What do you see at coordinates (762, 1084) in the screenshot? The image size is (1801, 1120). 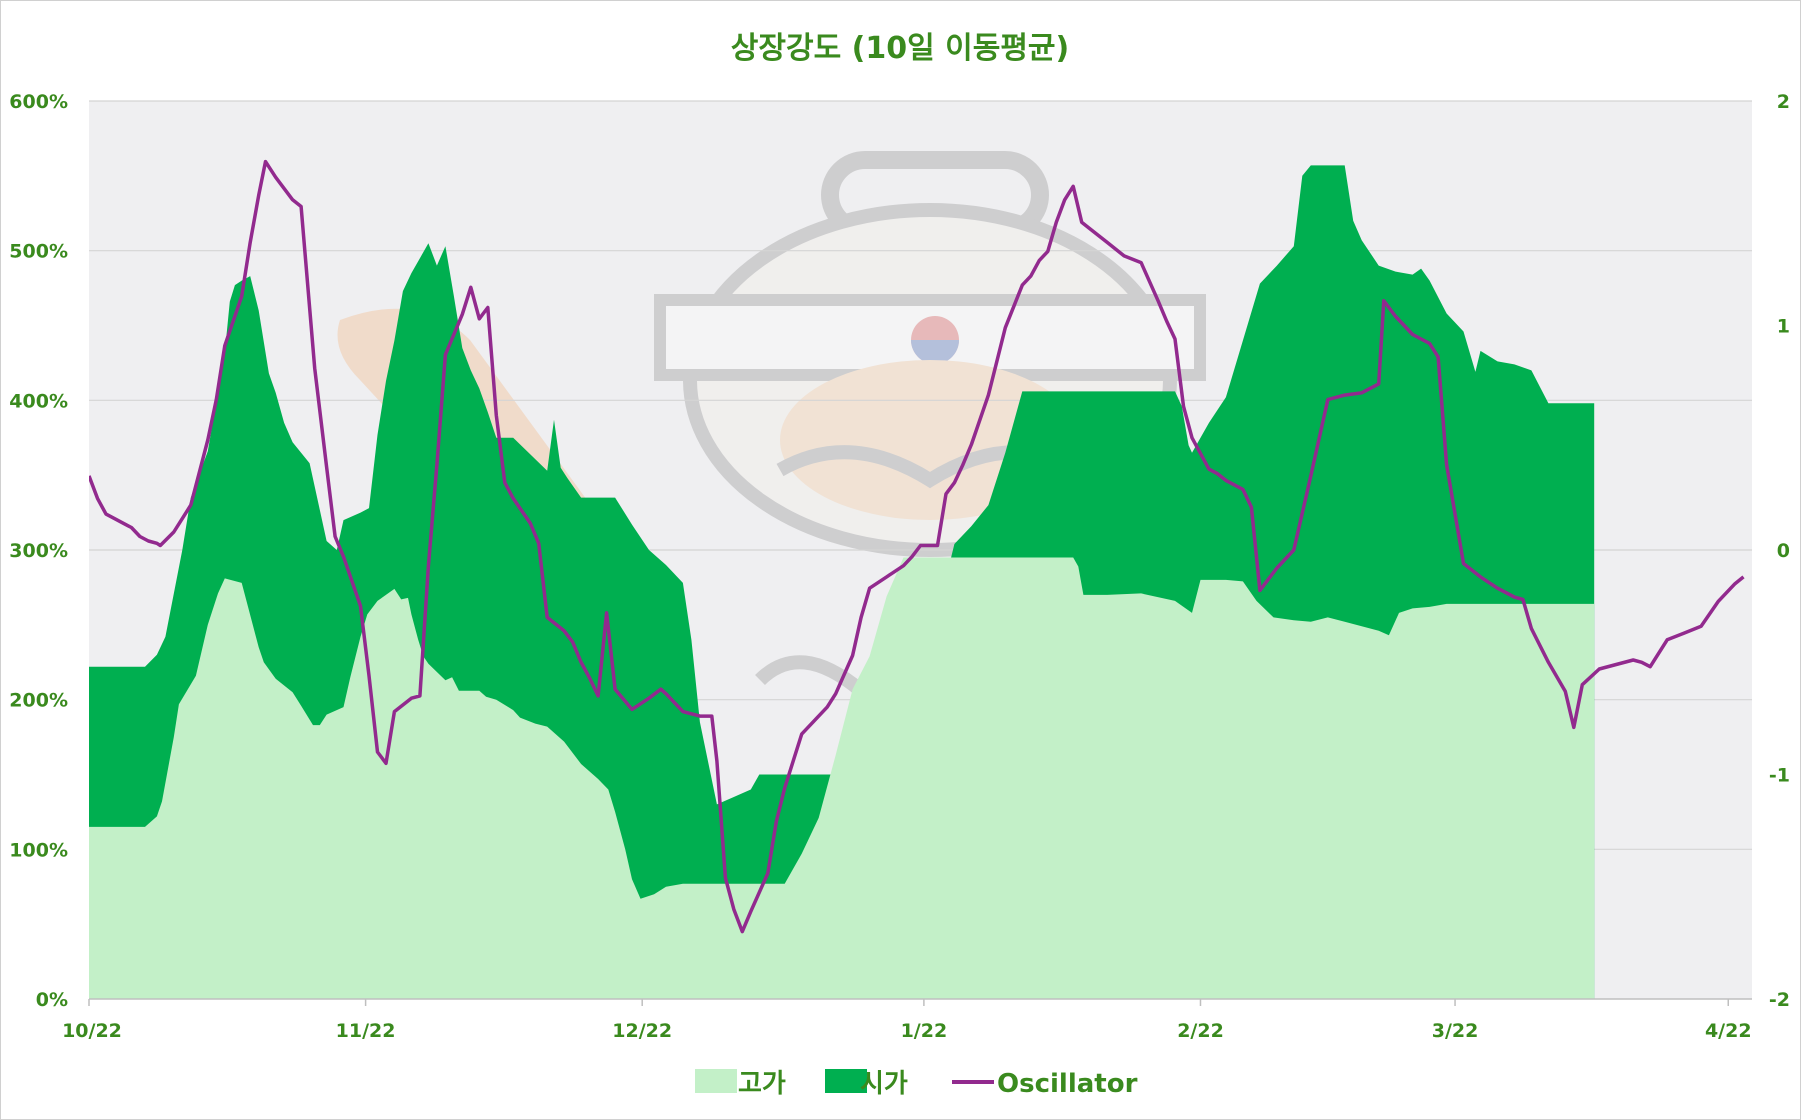 I see `legend-label: 고가` at bounding box center [762, 1084].